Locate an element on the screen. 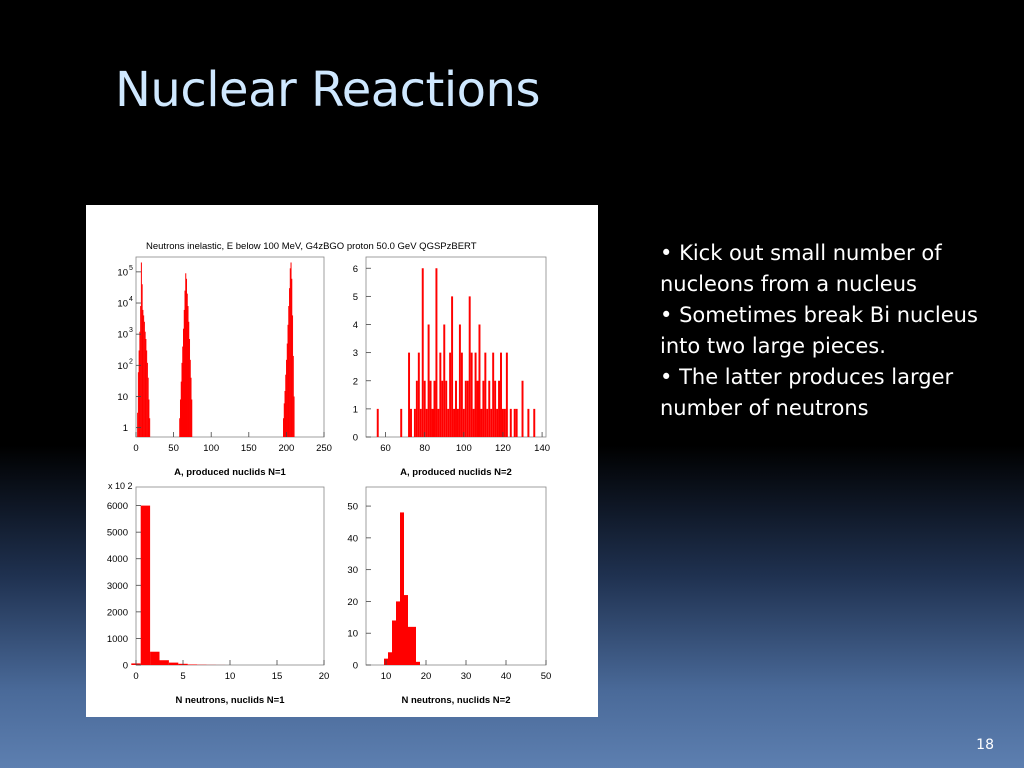 This screenshot has height=768, width=1024. y-tick-label: 3 is located at coordinates (355, 353).